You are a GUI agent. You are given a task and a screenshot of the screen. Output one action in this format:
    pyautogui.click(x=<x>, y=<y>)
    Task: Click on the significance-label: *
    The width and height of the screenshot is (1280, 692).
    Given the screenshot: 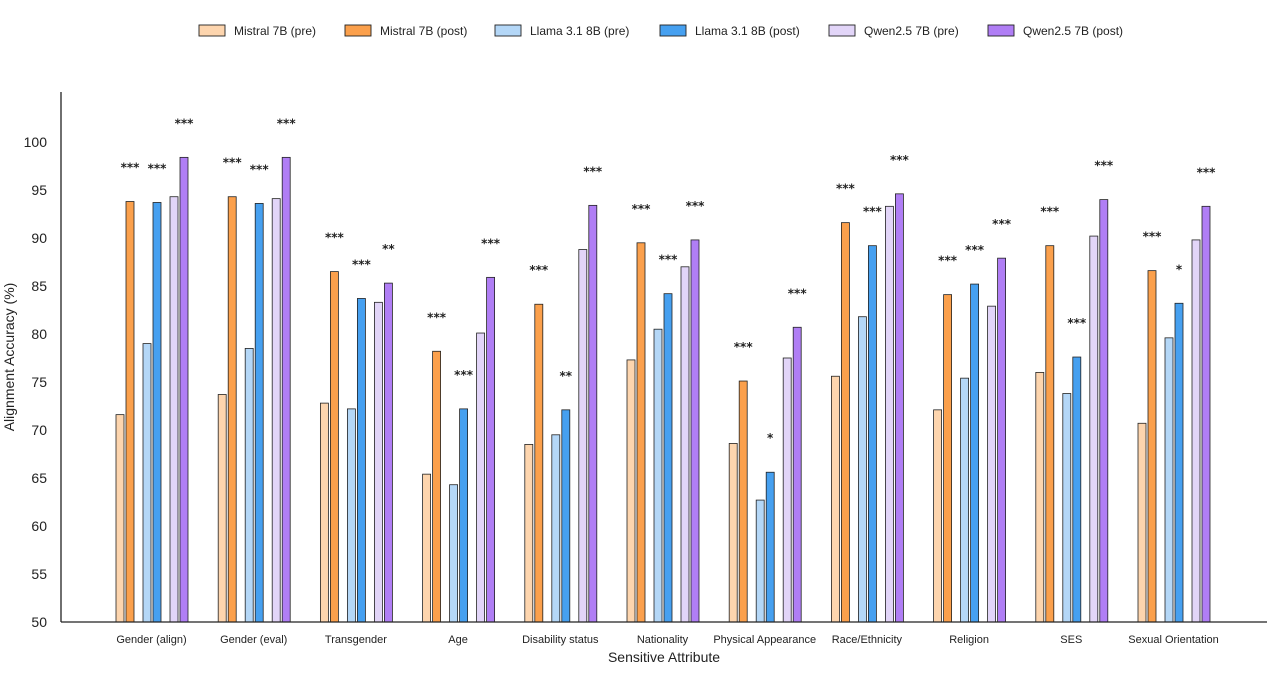 What is the action you would take?
    pyautogui.click(x=1179, y=269)
    